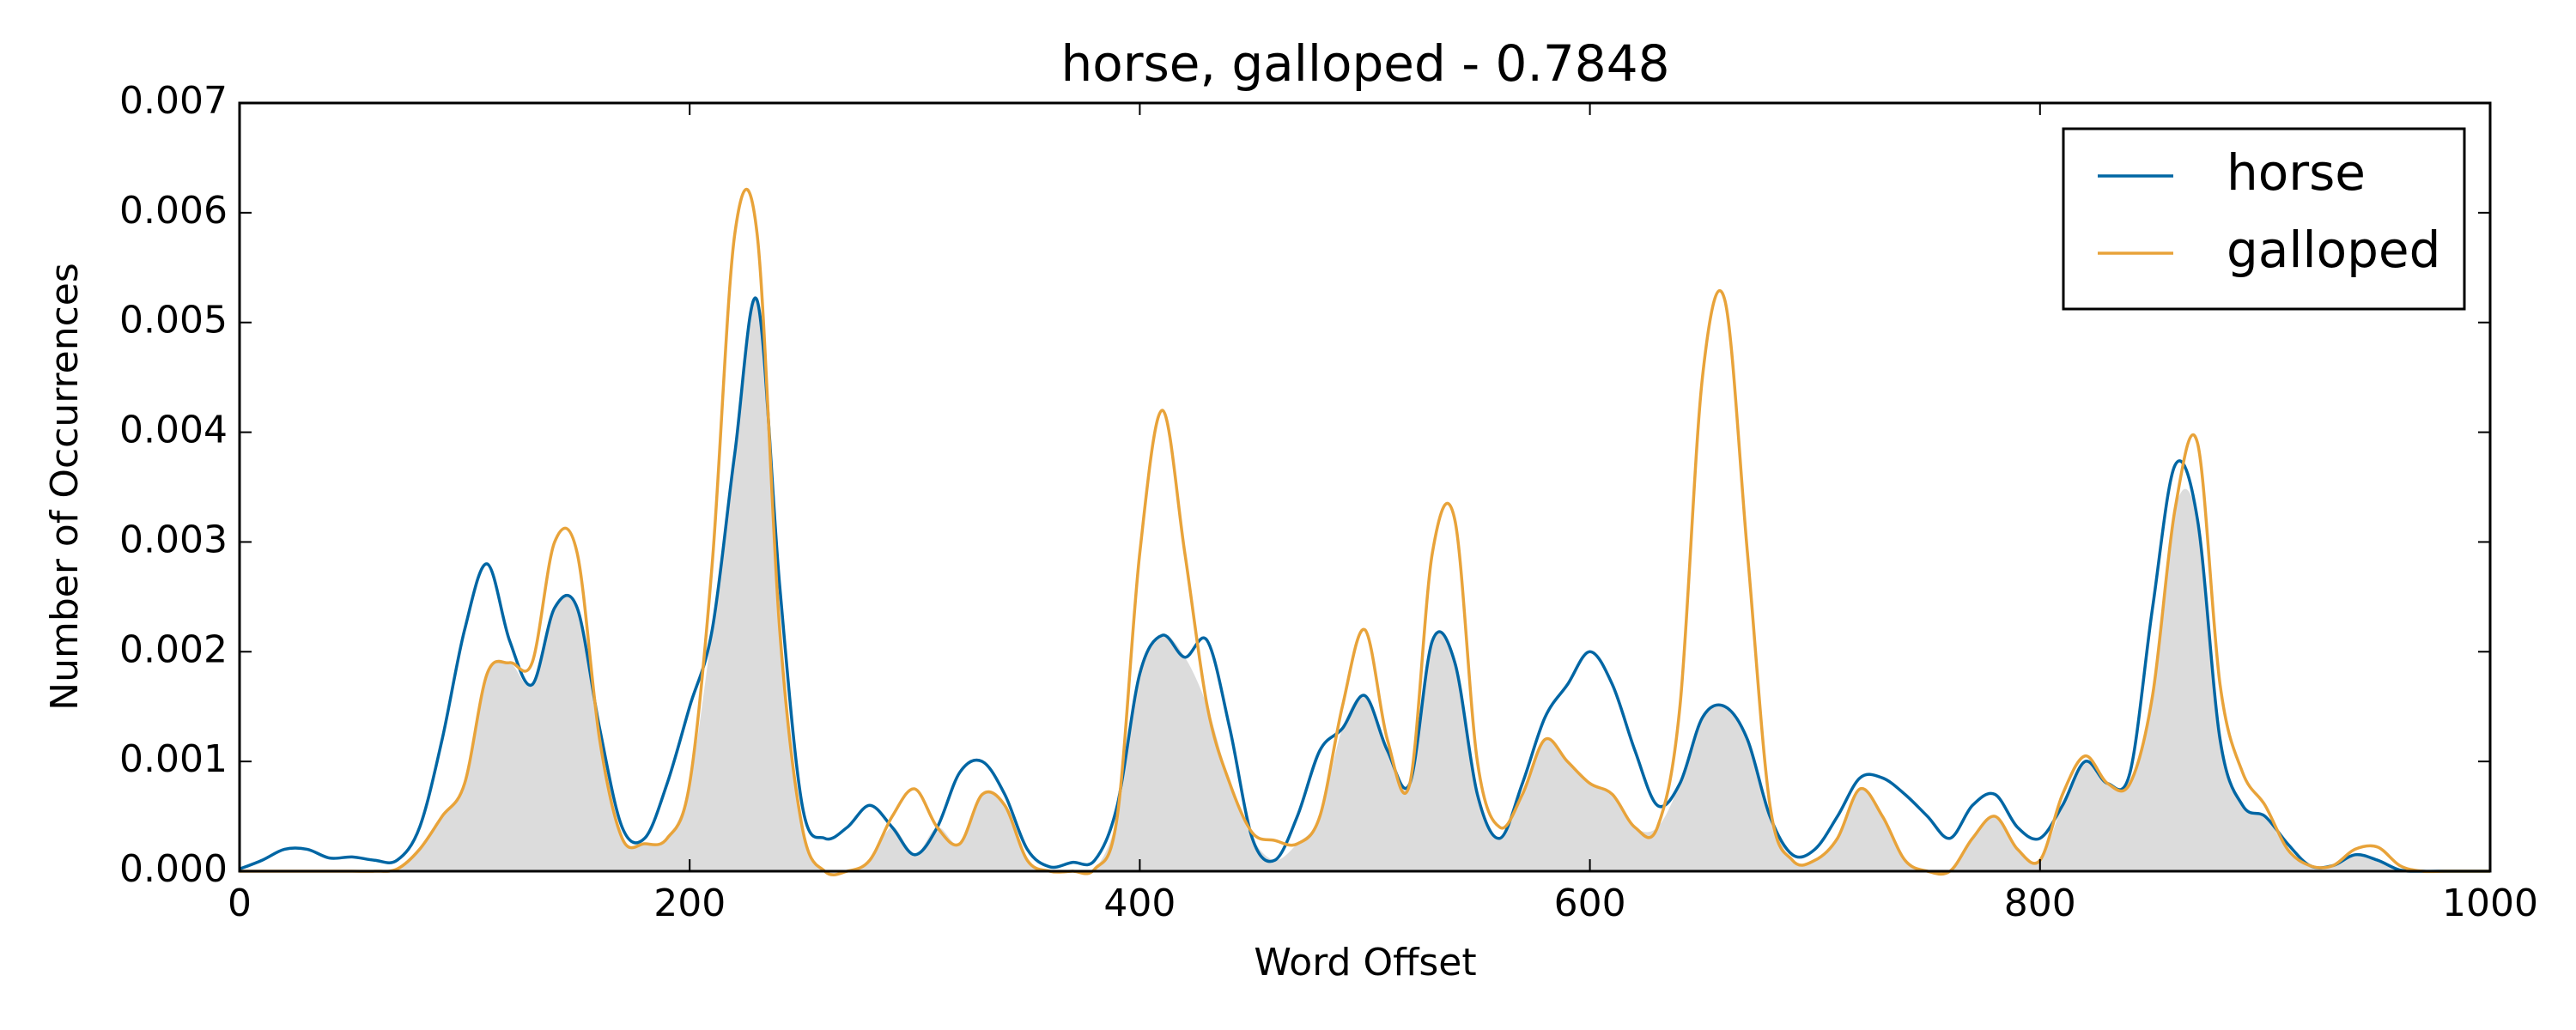  Describe the element at coordinates (65, 487) in the screenshot. I see `y-axis-label: Number of Occurrences` at that location.